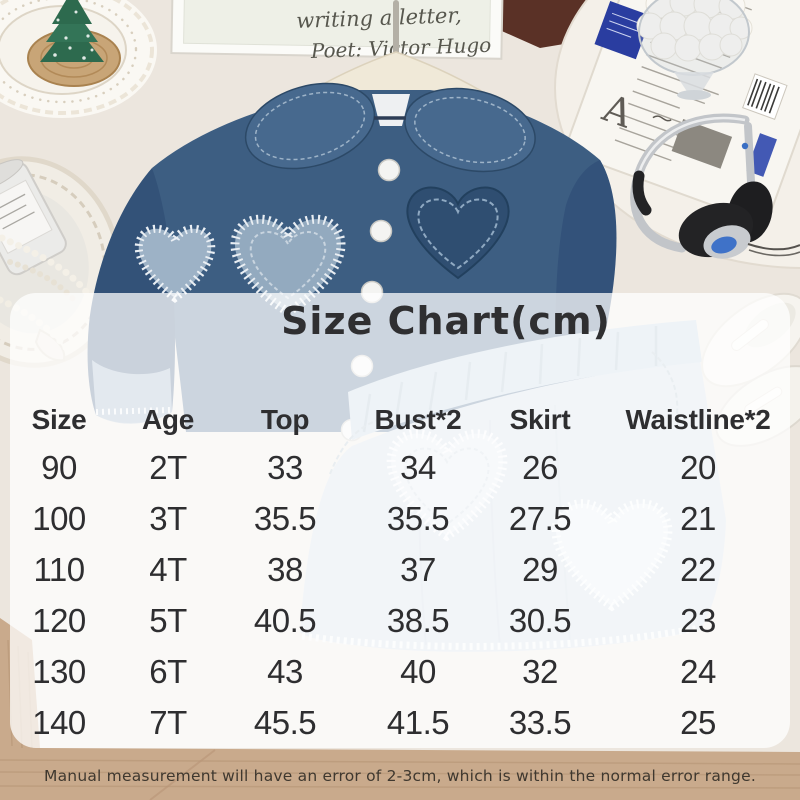  I want to click on table-row: 90 2T 33 34 26 20, so click(400, 468).